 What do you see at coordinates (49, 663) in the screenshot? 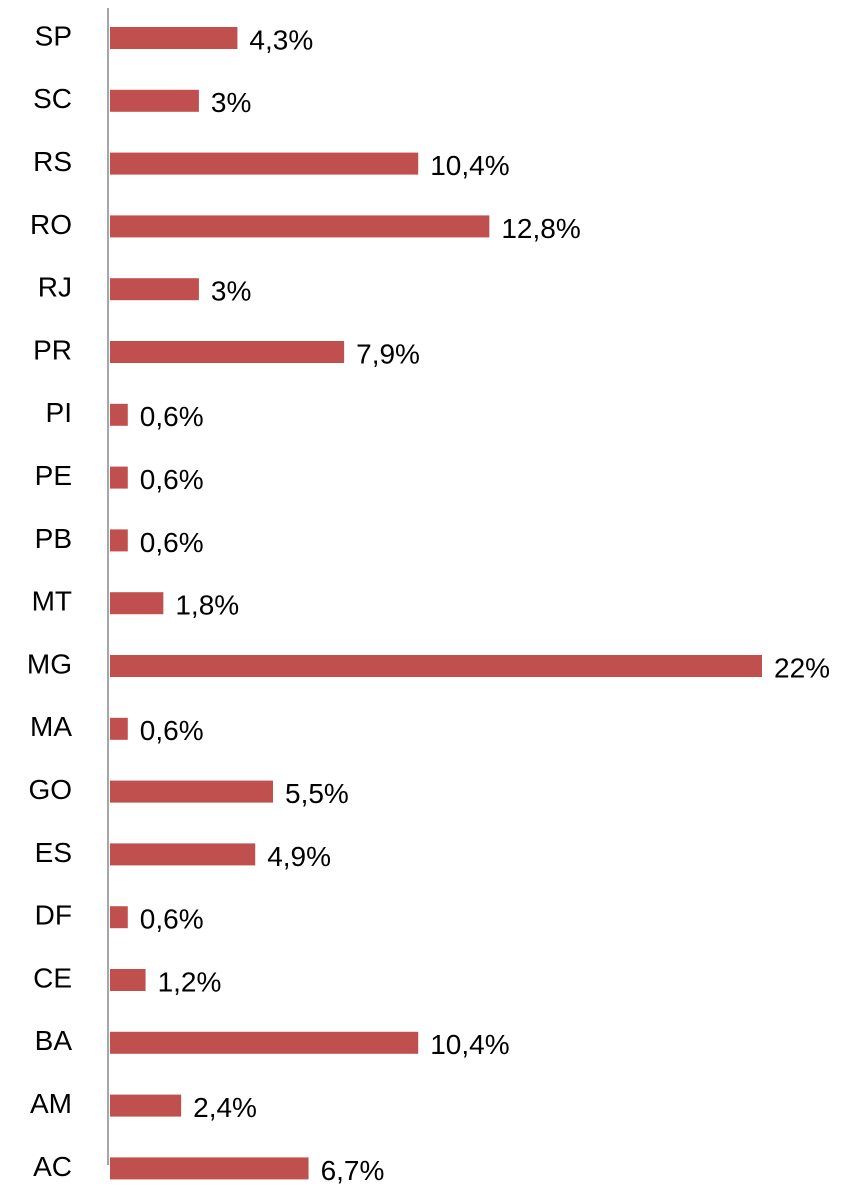
I see `category-label: MG` at bounding box center [49, 663].